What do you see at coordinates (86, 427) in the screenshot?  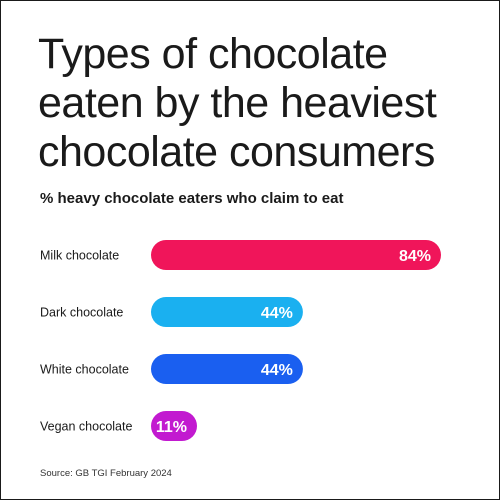 I see `category-label: Vegan chocolate` at bounding box center [86, 427].